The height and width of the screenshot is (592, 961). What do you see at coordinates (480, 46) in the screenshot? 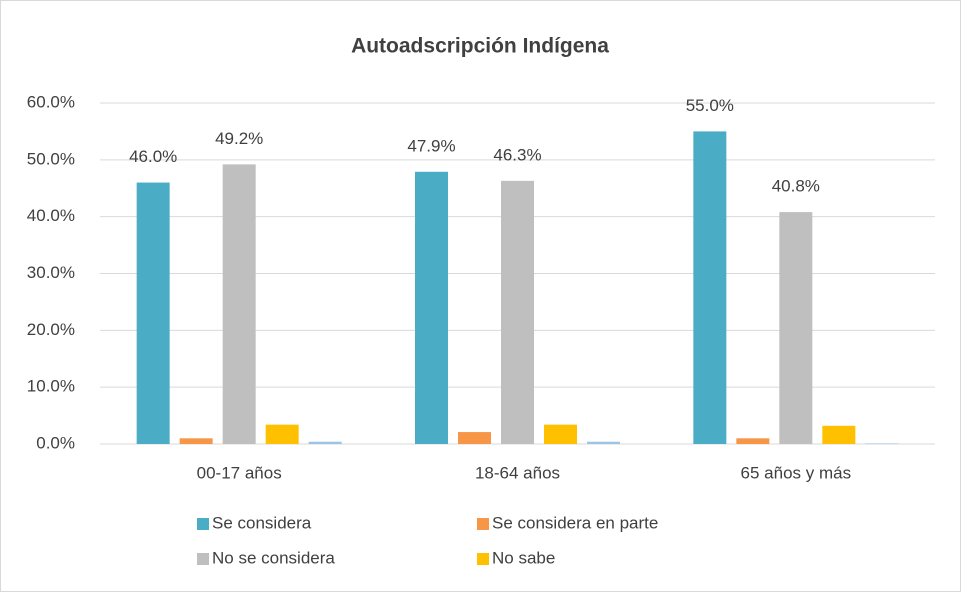
I see `chart-title: Autoadscripción Indígena` at bounding box center [480, 46].